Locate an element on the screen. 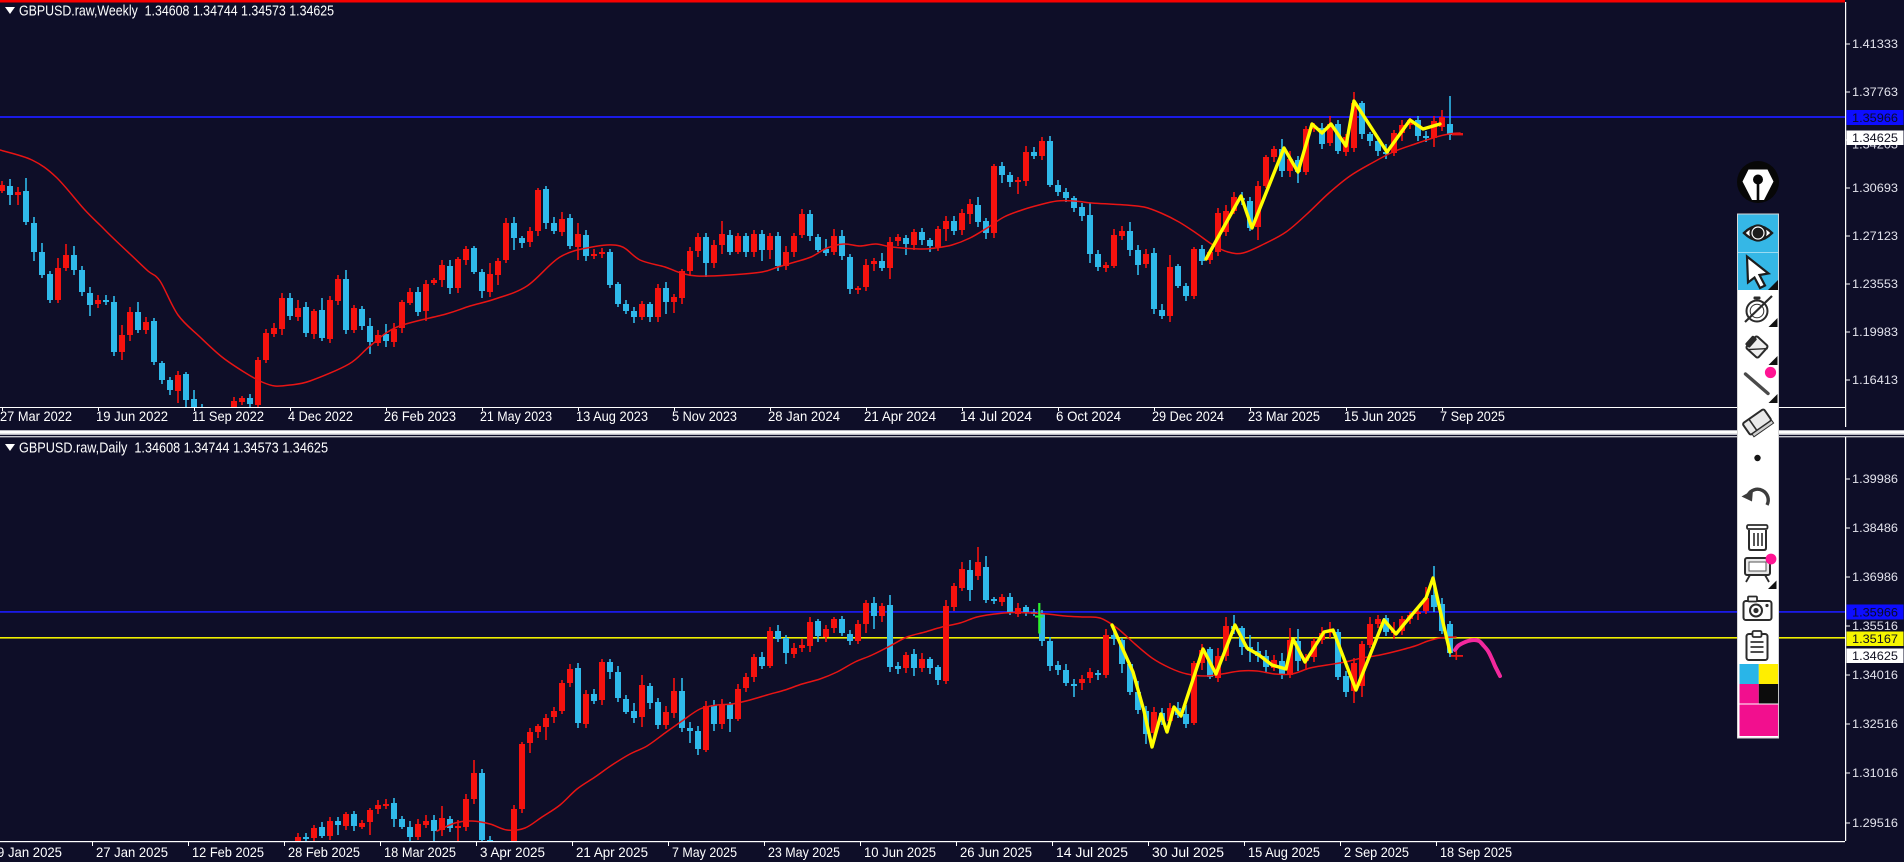 The width and height of the screenshot is (1904, 862). svg-text: 21 Apr 2024 is located at coordinates (900, 416).